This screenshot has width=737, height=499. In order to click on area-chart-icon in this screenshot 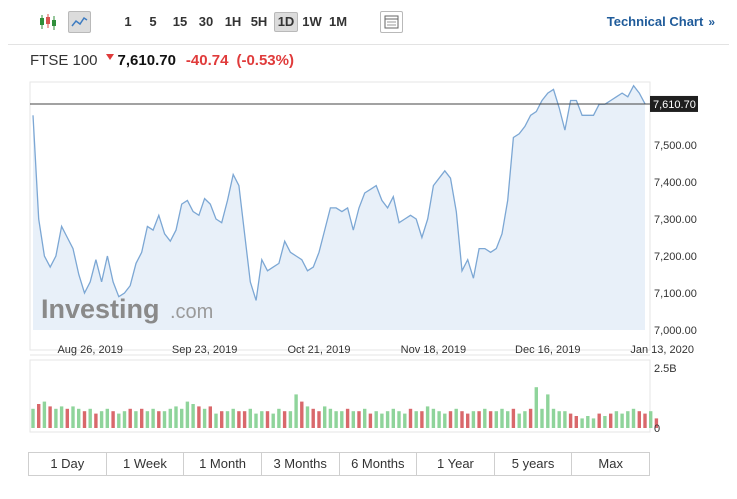, I will do `click(79, 22)`.